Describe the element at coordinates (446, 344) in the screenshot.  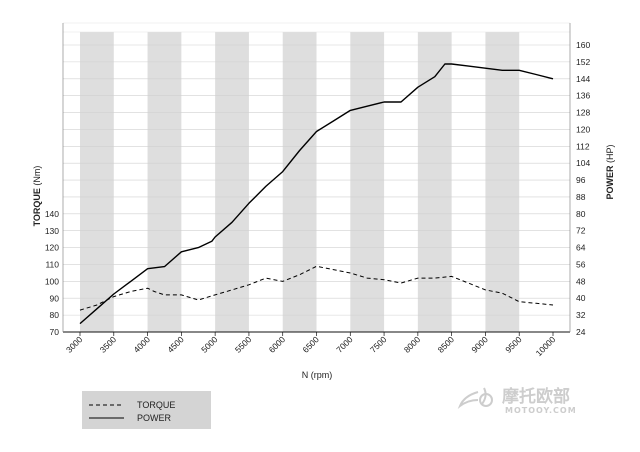
I see `x-tick-label: 8500` at that location.